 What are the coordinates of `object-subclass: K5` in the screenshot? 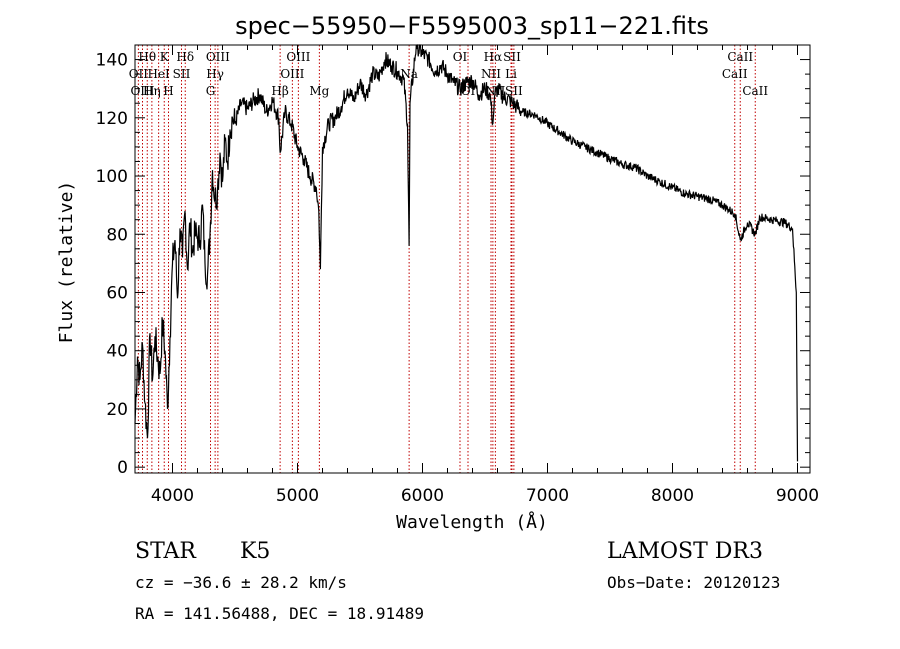 It's located at (255, 551).